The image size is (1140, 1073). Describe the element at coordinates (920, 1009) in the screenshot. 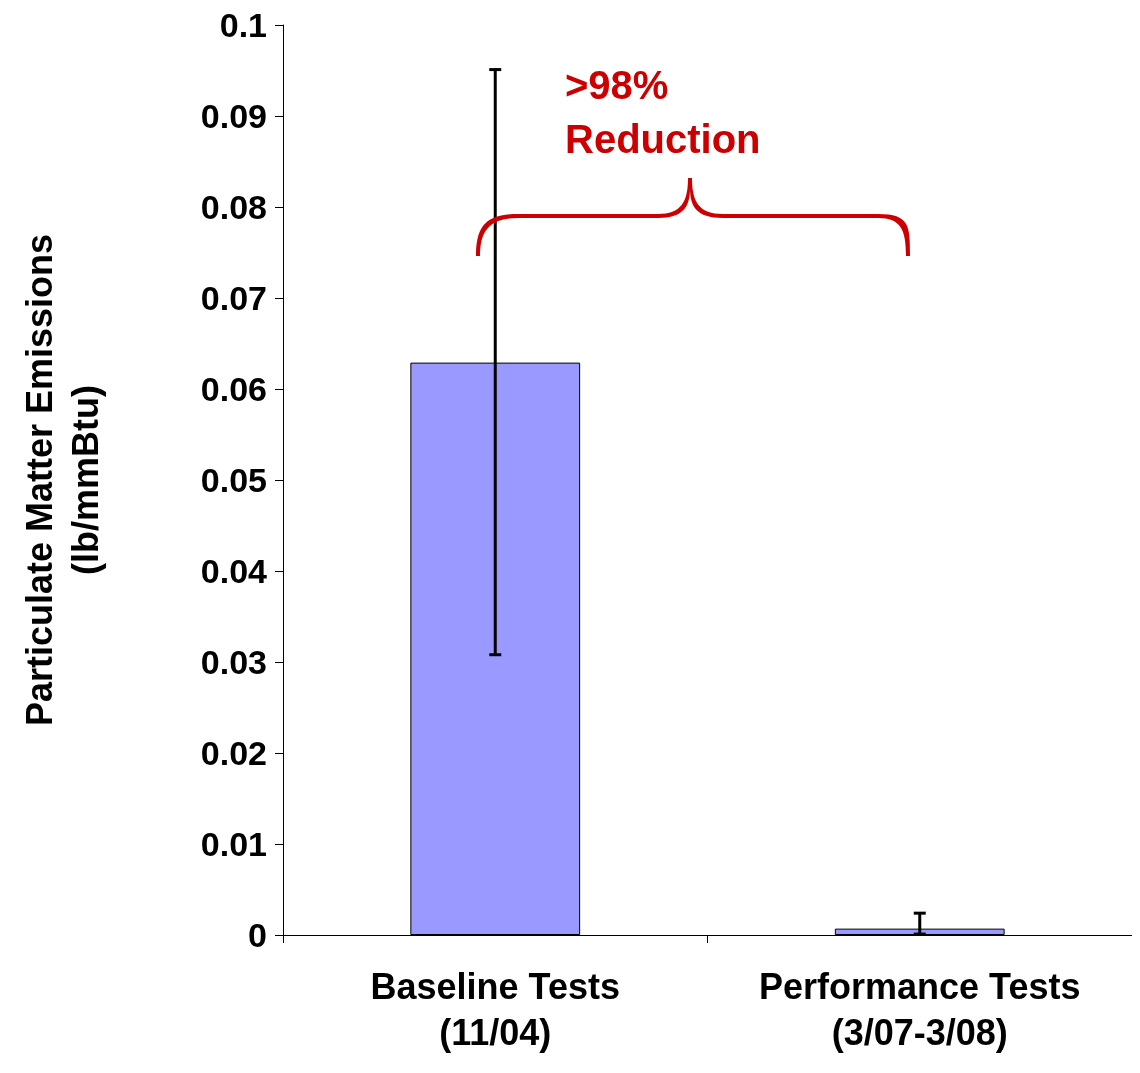

I see `x-tick-label: Performance Tests (3/07-3/08)` at that location.